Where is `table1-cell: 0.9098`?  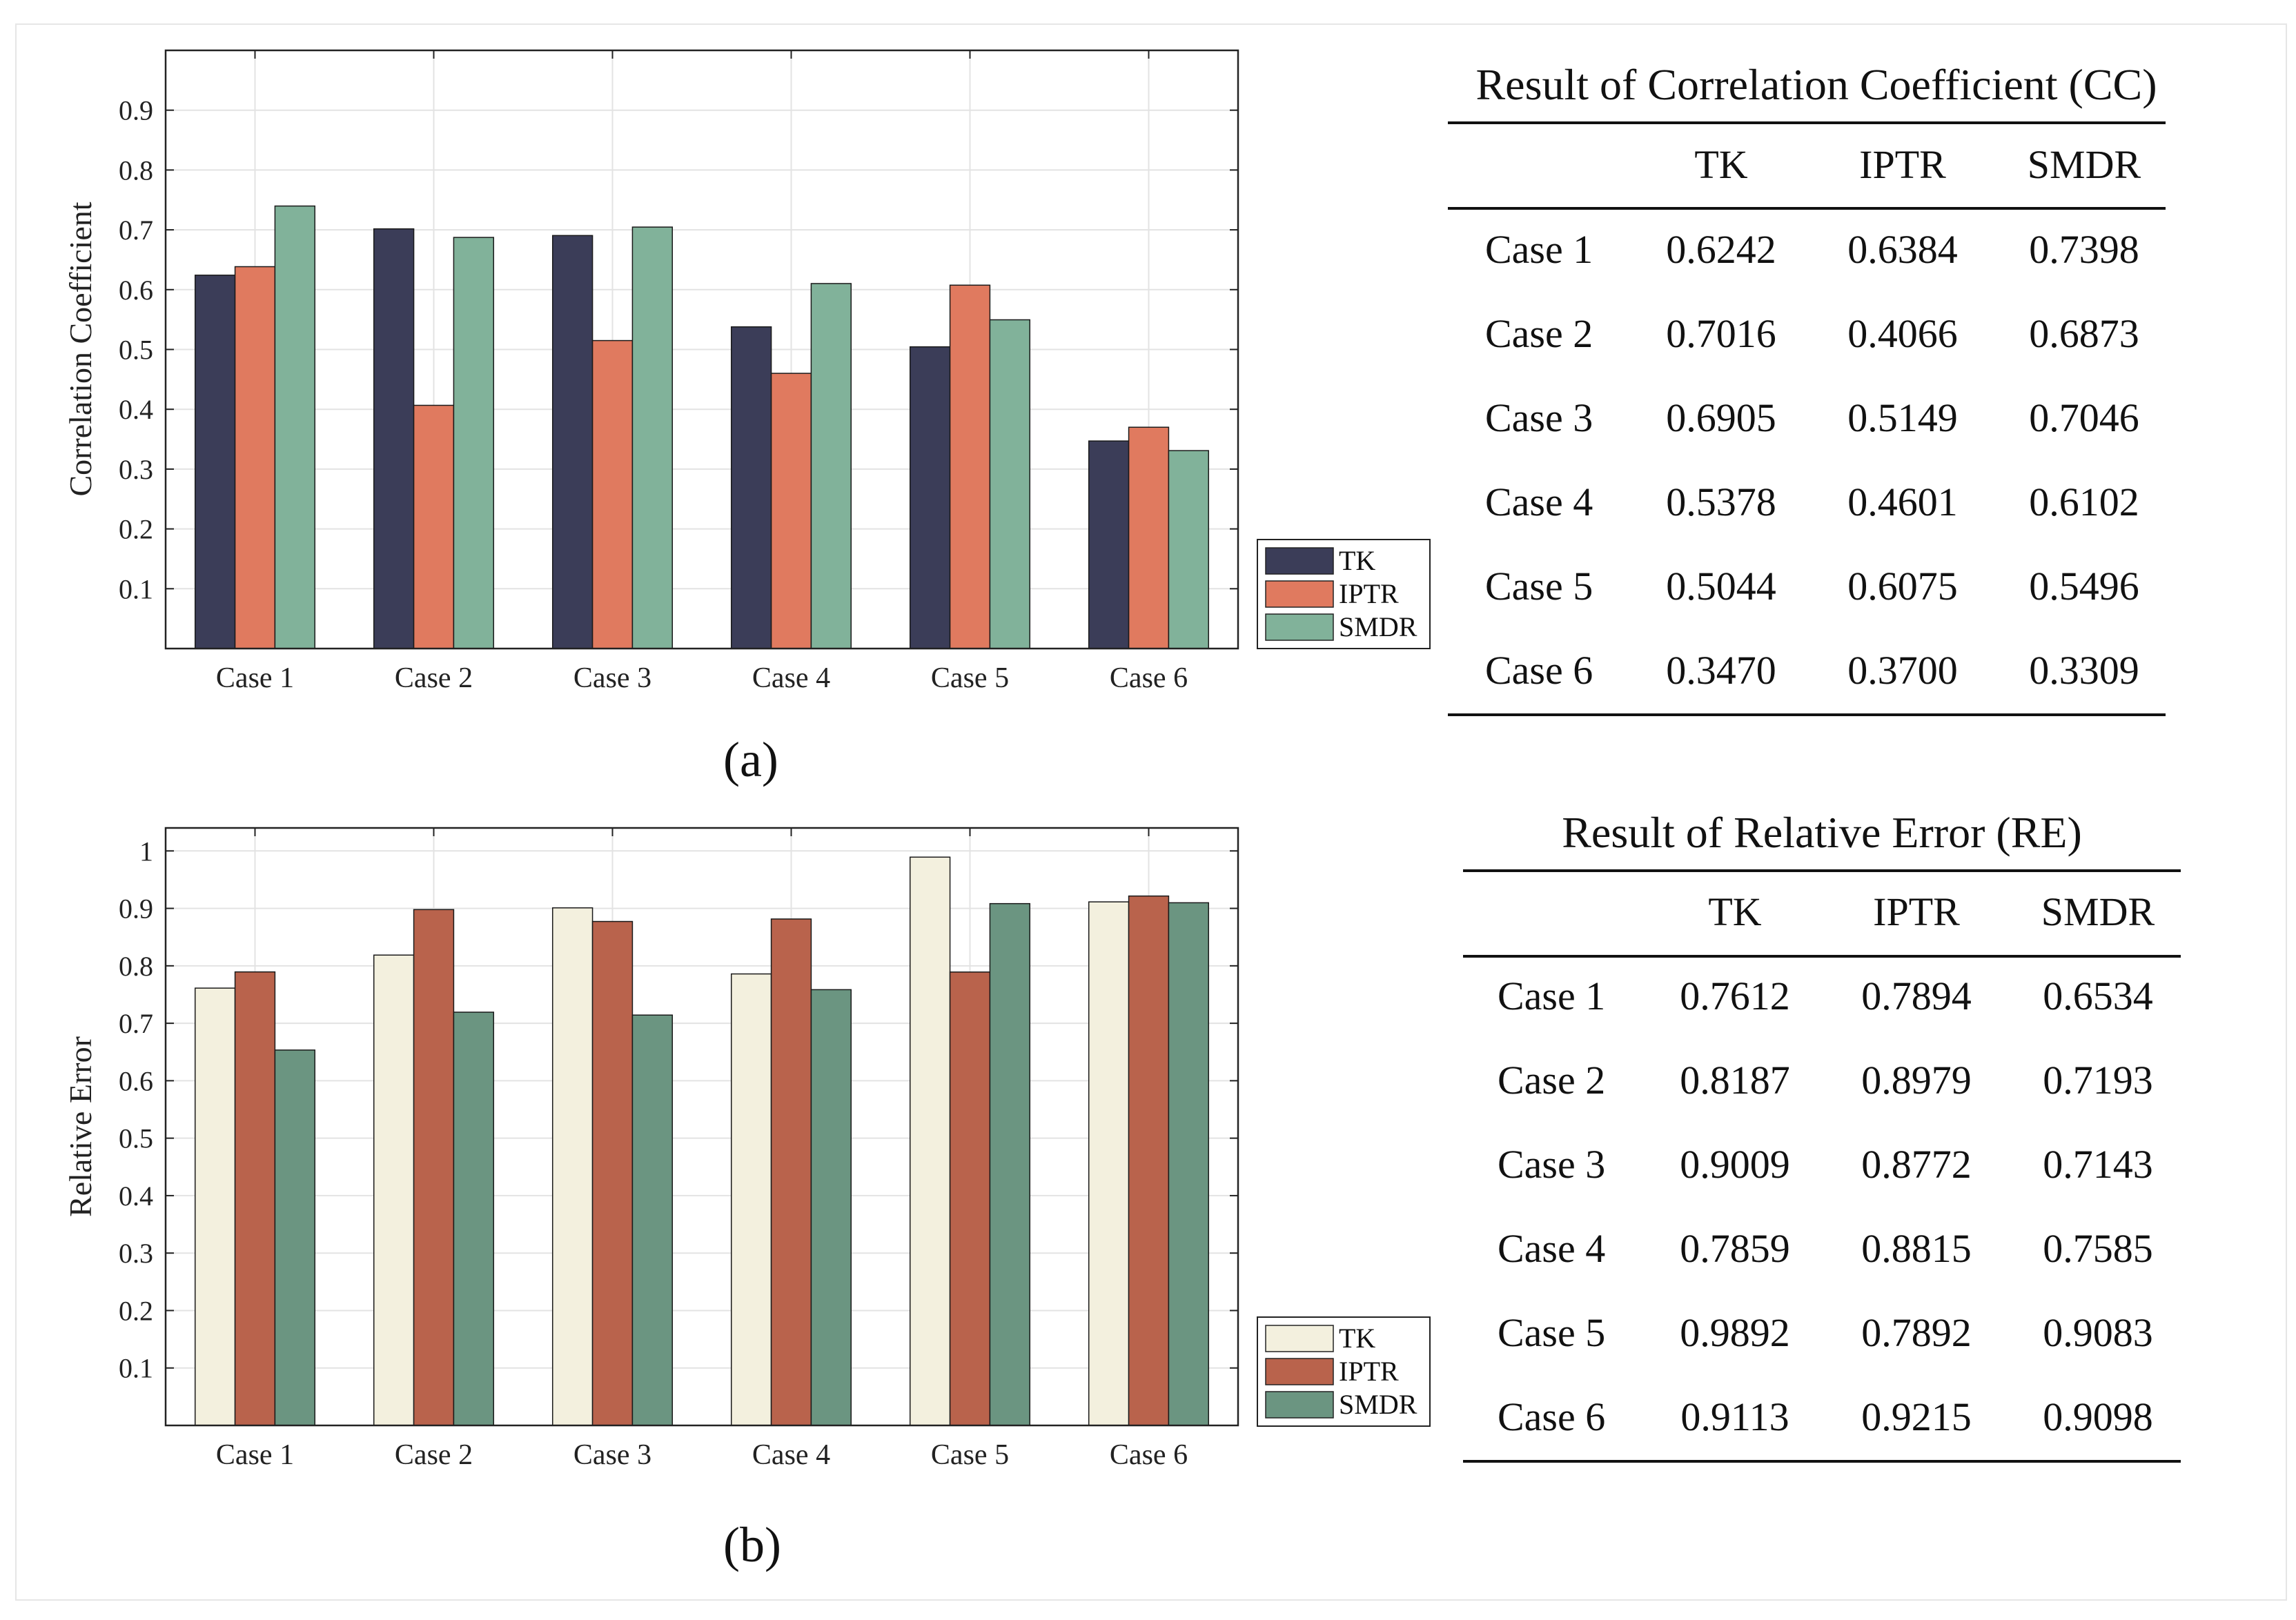 table1-cell: 0.9098 is located at coordinates (2098, 1416).